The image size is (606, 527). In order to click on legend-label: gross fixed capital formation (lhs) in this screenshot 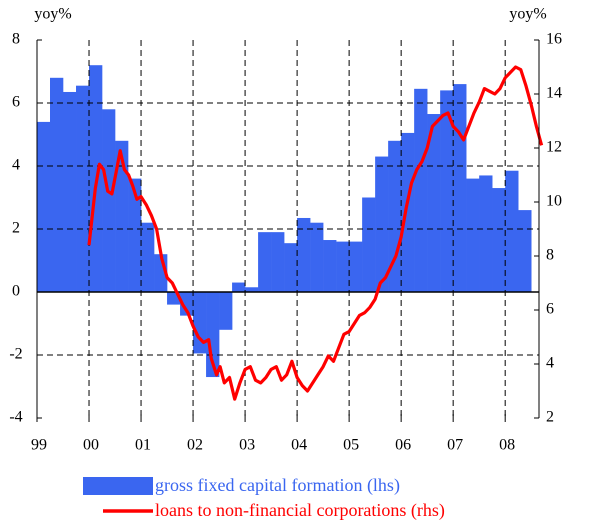, I will do `click(277, 485)`.